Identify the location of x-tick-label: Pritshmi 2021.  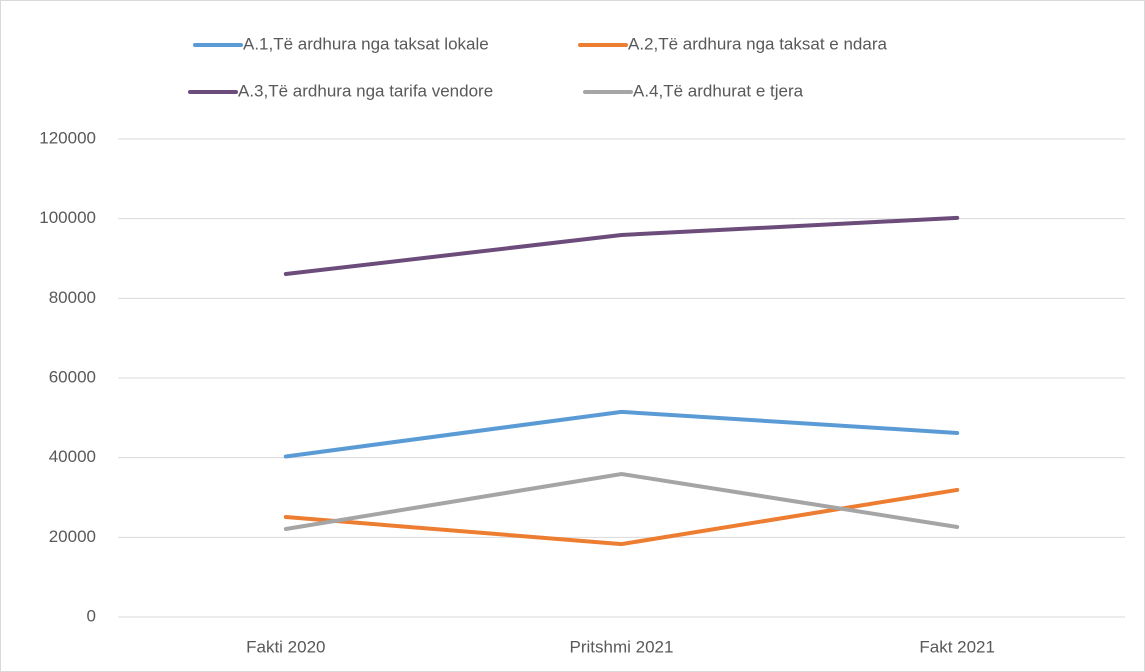
(622, 646).